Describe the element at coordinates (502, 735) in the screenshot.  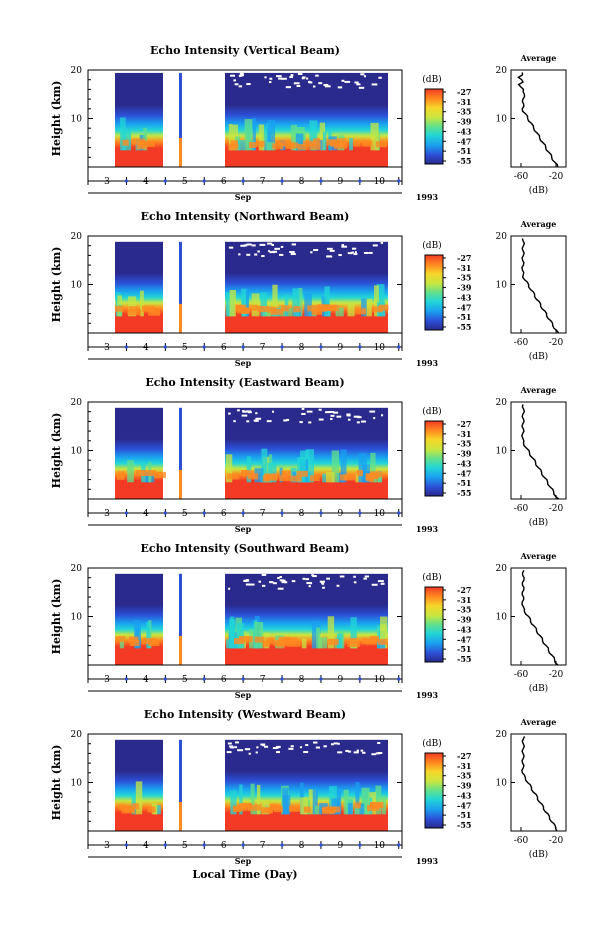
I see `average-y-tick-label: 20` at that location.